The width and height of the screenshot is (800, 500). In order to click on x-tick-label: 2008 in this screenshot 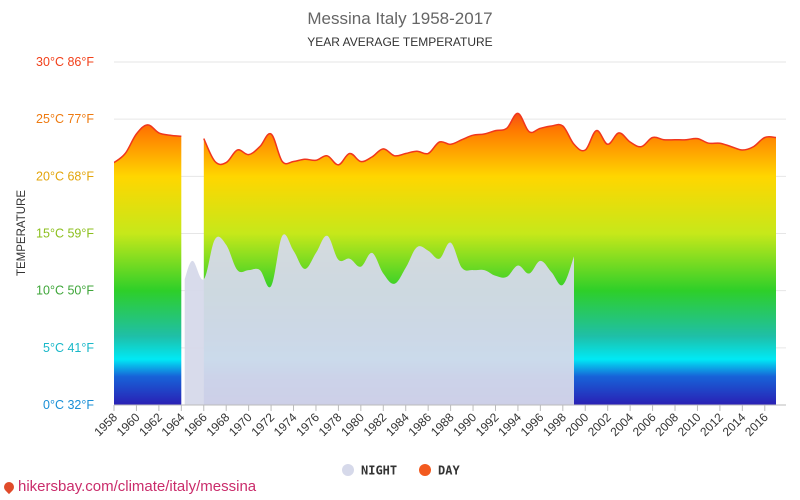, I will do `click(666, 424)`.